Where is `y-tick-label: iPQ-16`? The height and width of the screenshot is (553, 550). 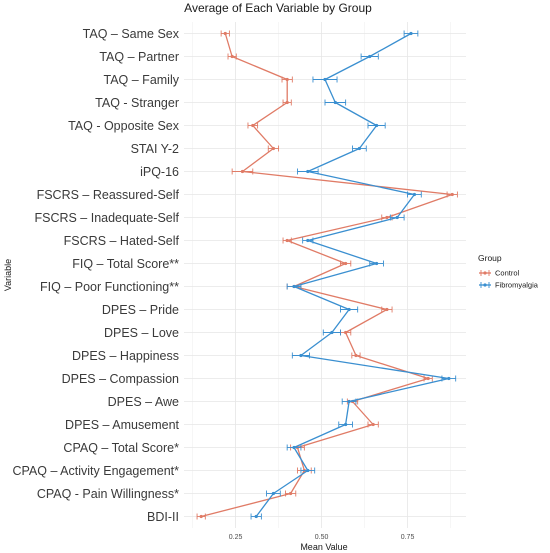
y-tick-label: iPQ-16 is located at coordinates (159, 172).